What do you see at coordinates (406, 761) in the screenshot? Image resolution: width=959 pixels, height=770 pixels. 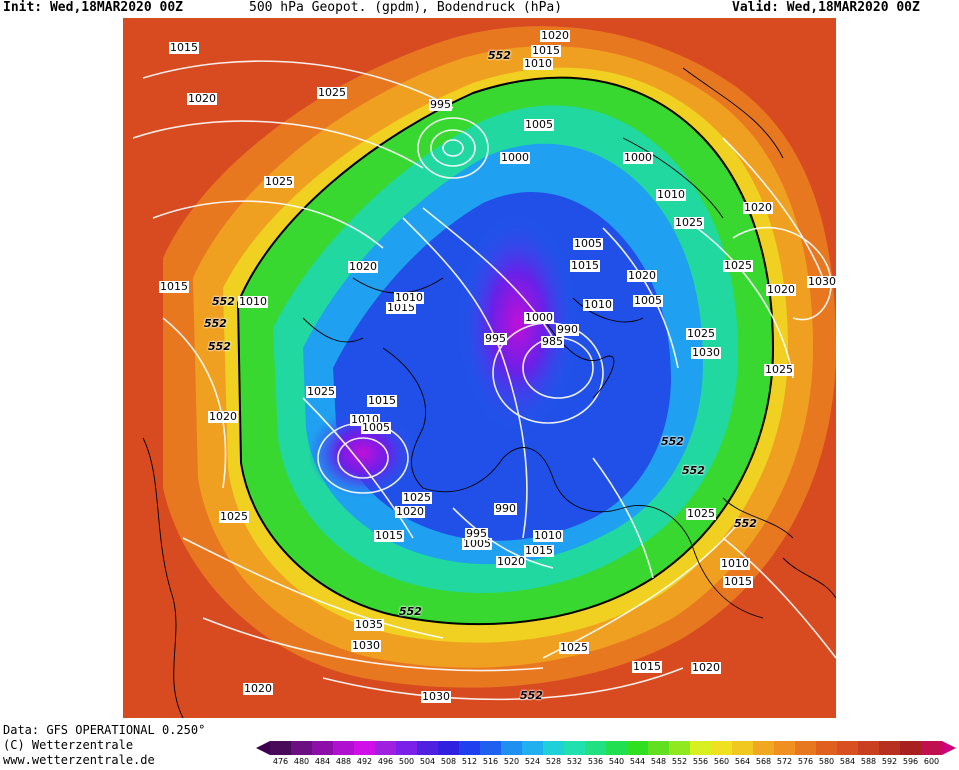 I see `legend-tick: 500` at bounding box center [406, 761].